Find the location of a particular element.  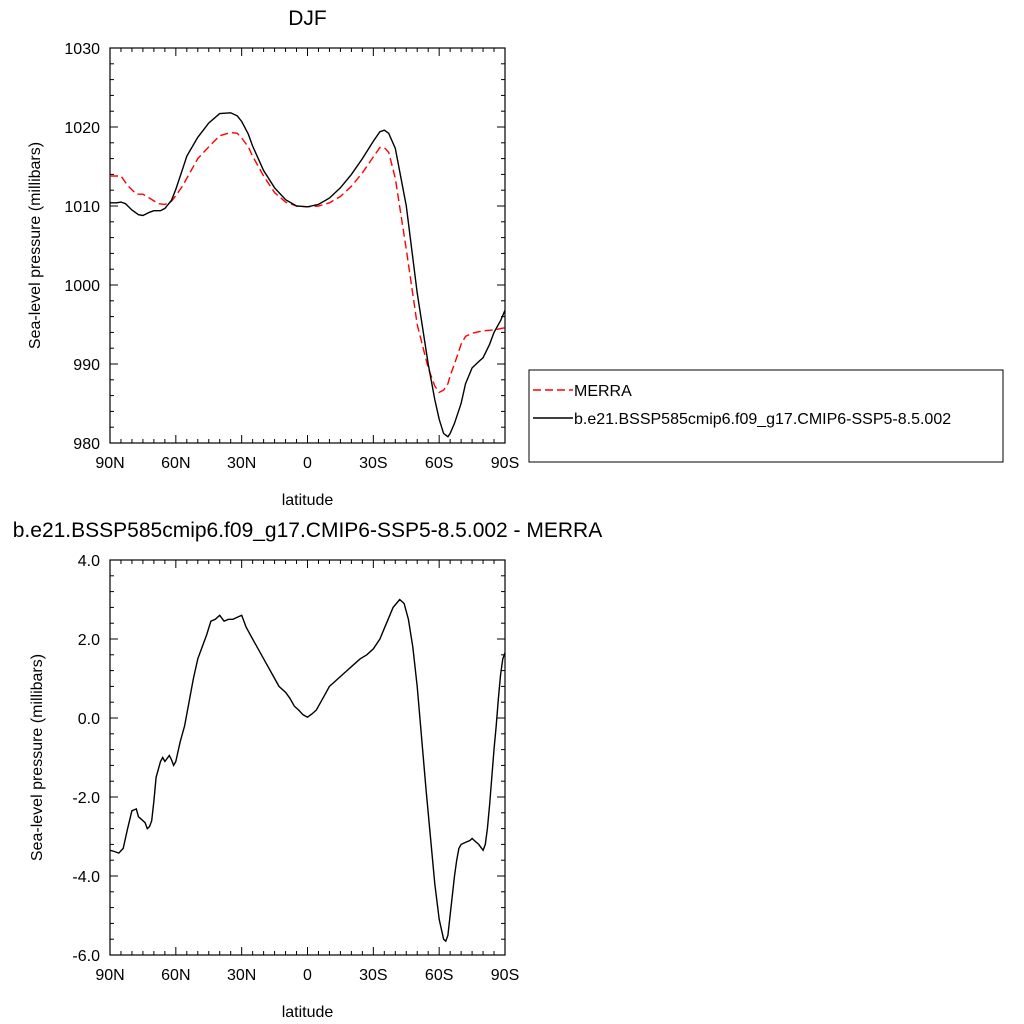

y-tick-label: 980 is located at coordinates (86, 444).